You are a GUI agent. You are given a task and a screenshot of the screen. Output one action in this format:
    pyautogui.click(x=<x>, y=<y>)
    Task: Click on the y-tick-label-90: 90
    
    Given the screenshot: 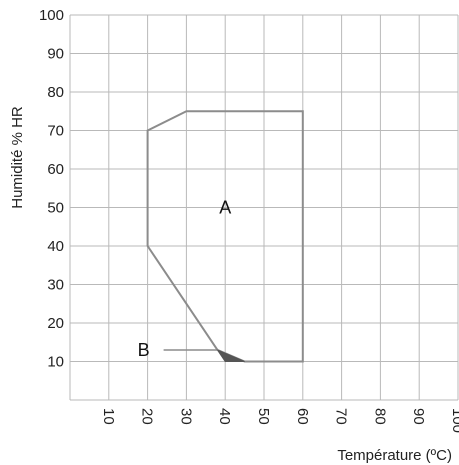 What is the action you would take?
    pyautogui.click(x=55, y=54)
    